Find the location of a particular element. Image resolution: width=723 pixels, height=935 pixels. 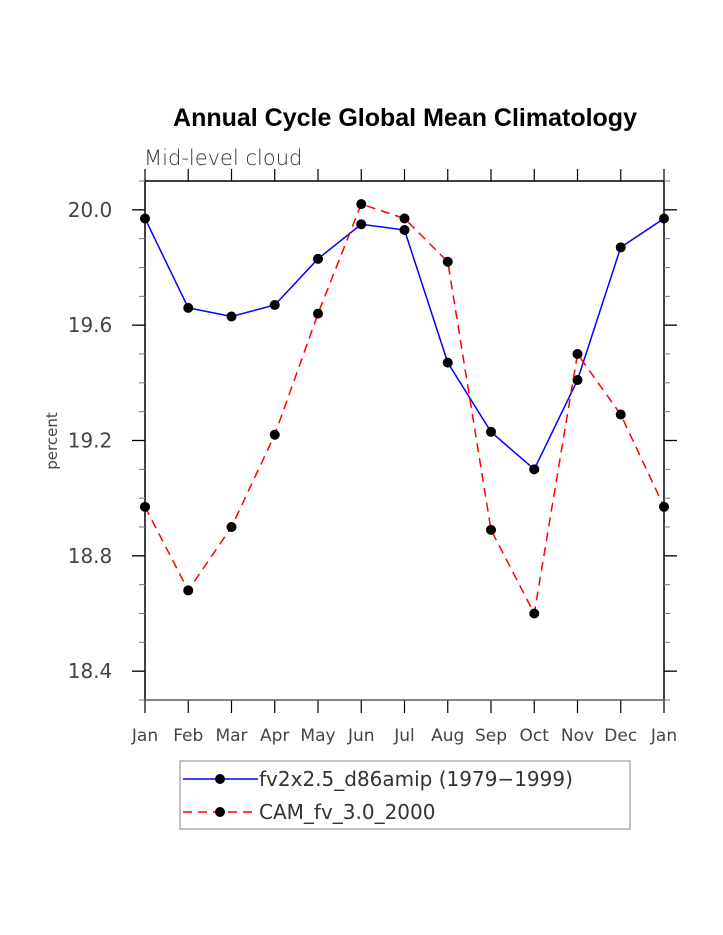

x-tick-label: Mar is located at coordinates (231, 736).